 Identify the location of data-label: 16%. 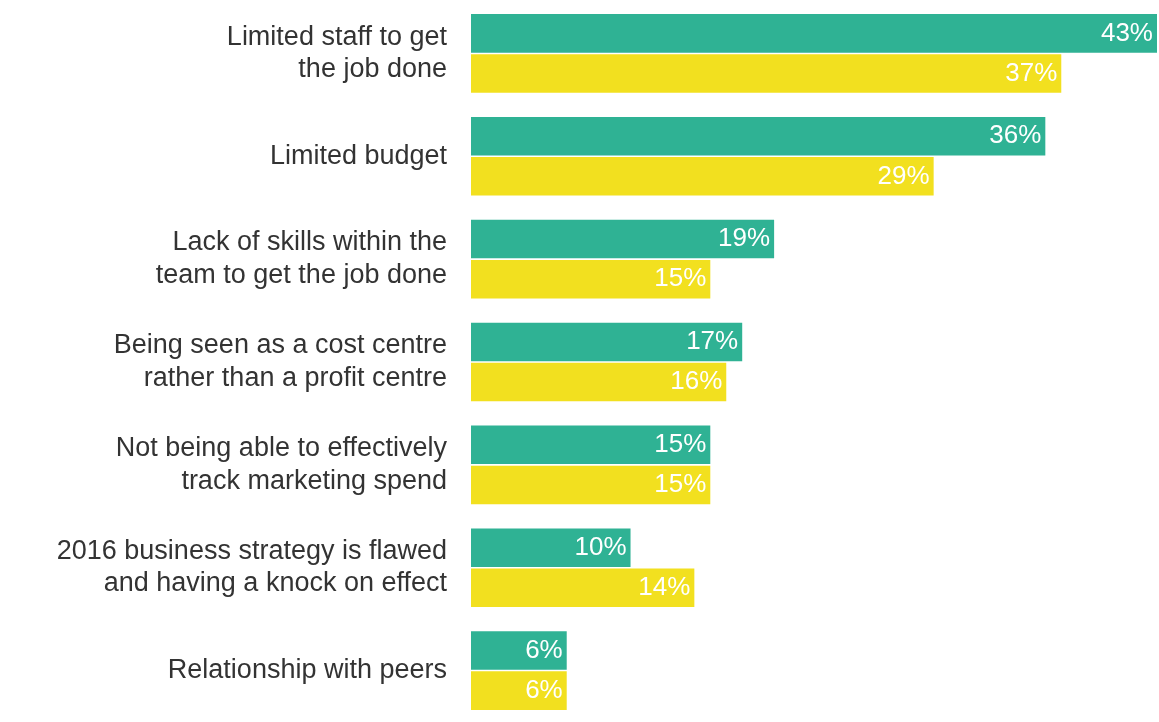
(696, 380).